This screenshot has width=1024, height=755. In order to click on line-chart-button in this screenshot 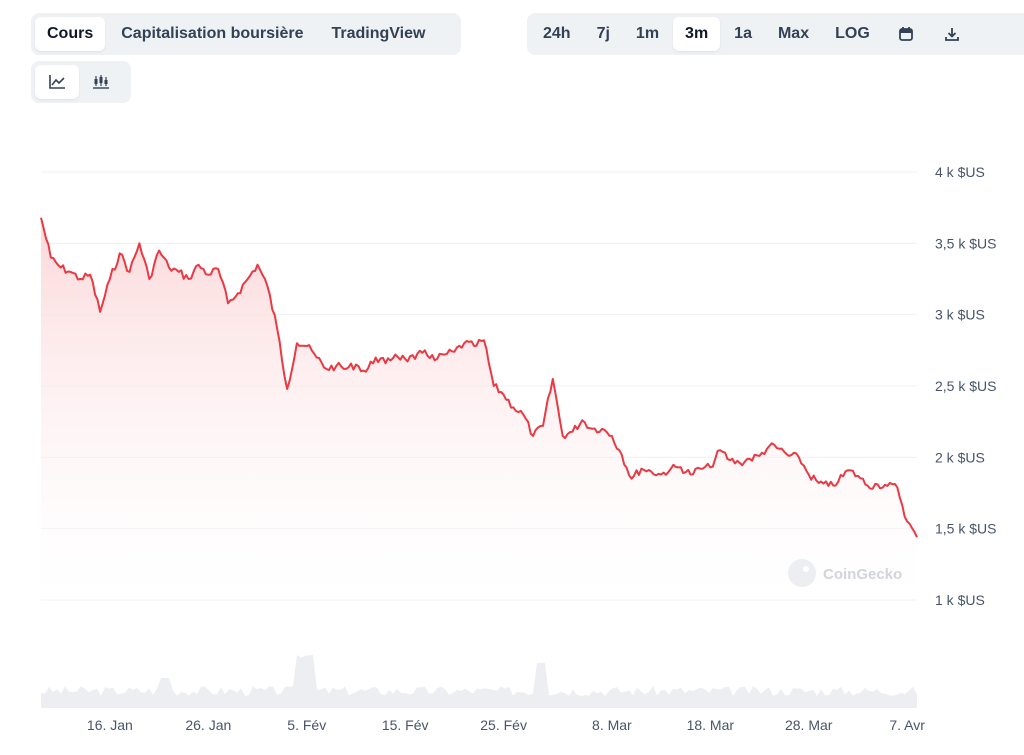, I will do `click(57, 82)`.